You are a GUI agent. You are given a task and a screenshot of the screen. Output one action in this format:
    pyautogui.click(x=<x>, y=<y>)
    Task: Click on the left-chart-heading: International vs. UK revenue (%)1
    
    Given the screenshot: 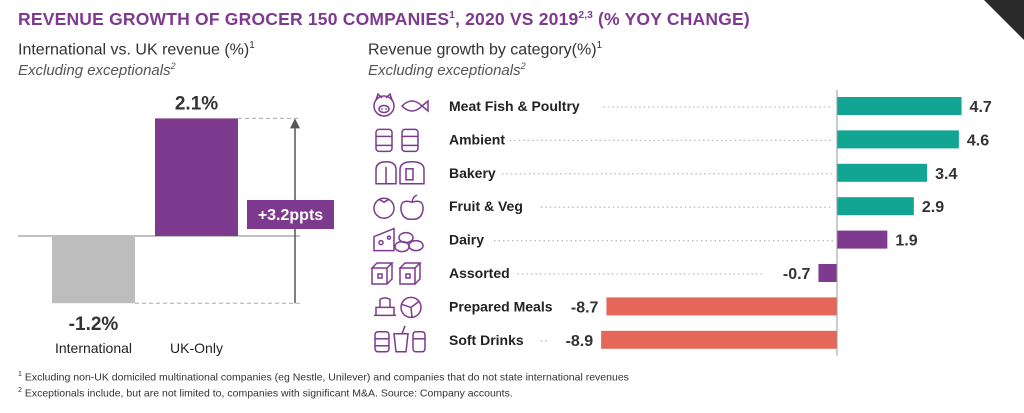 What is the action you would take?
    pyautogui.click(x=136, y=49)
    